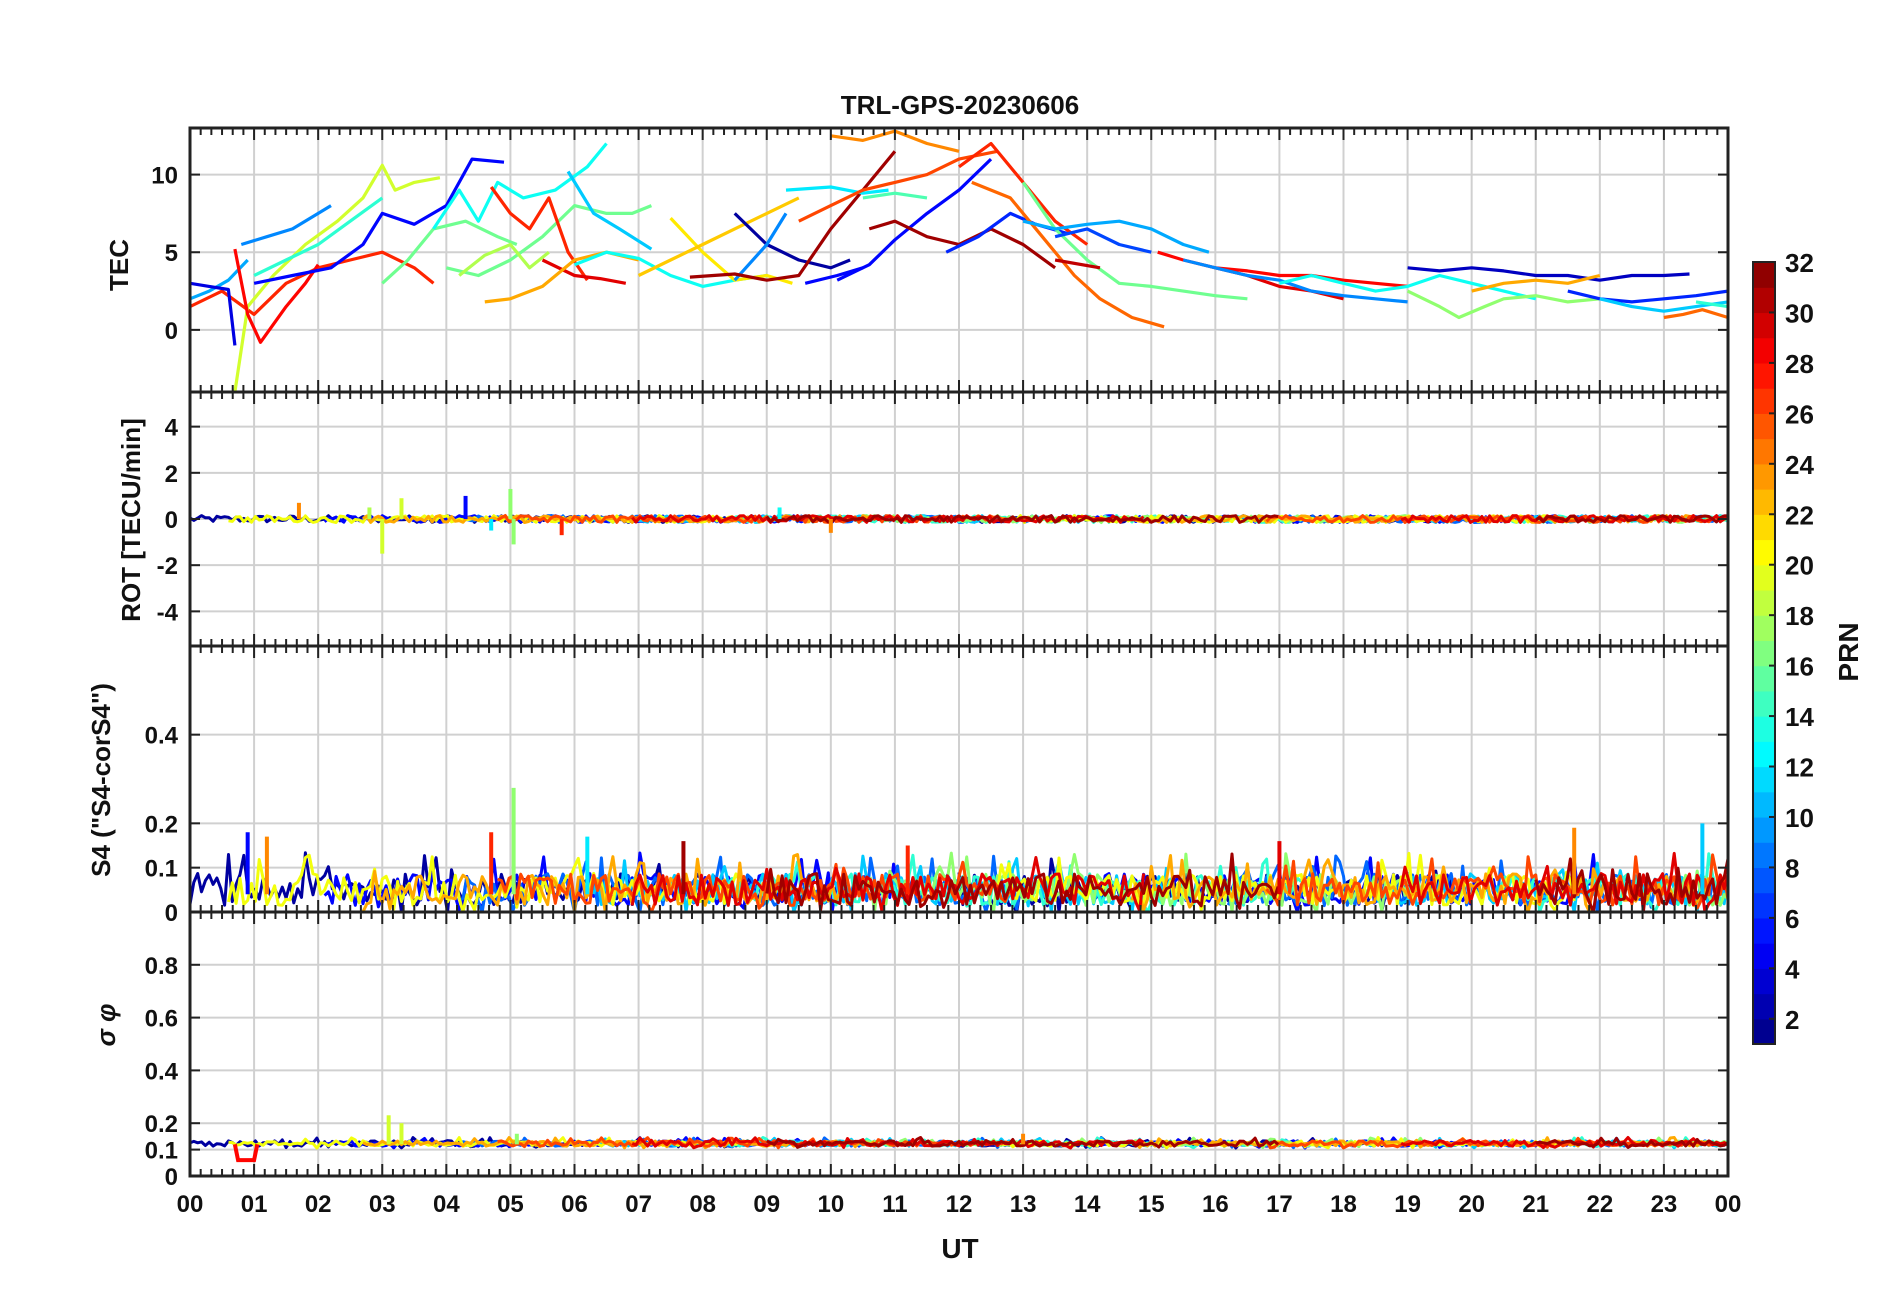 The width and height of the screenshot is (1902, 1292). I want to click on colorbar-tick-label: 26, so click(1799, 414).